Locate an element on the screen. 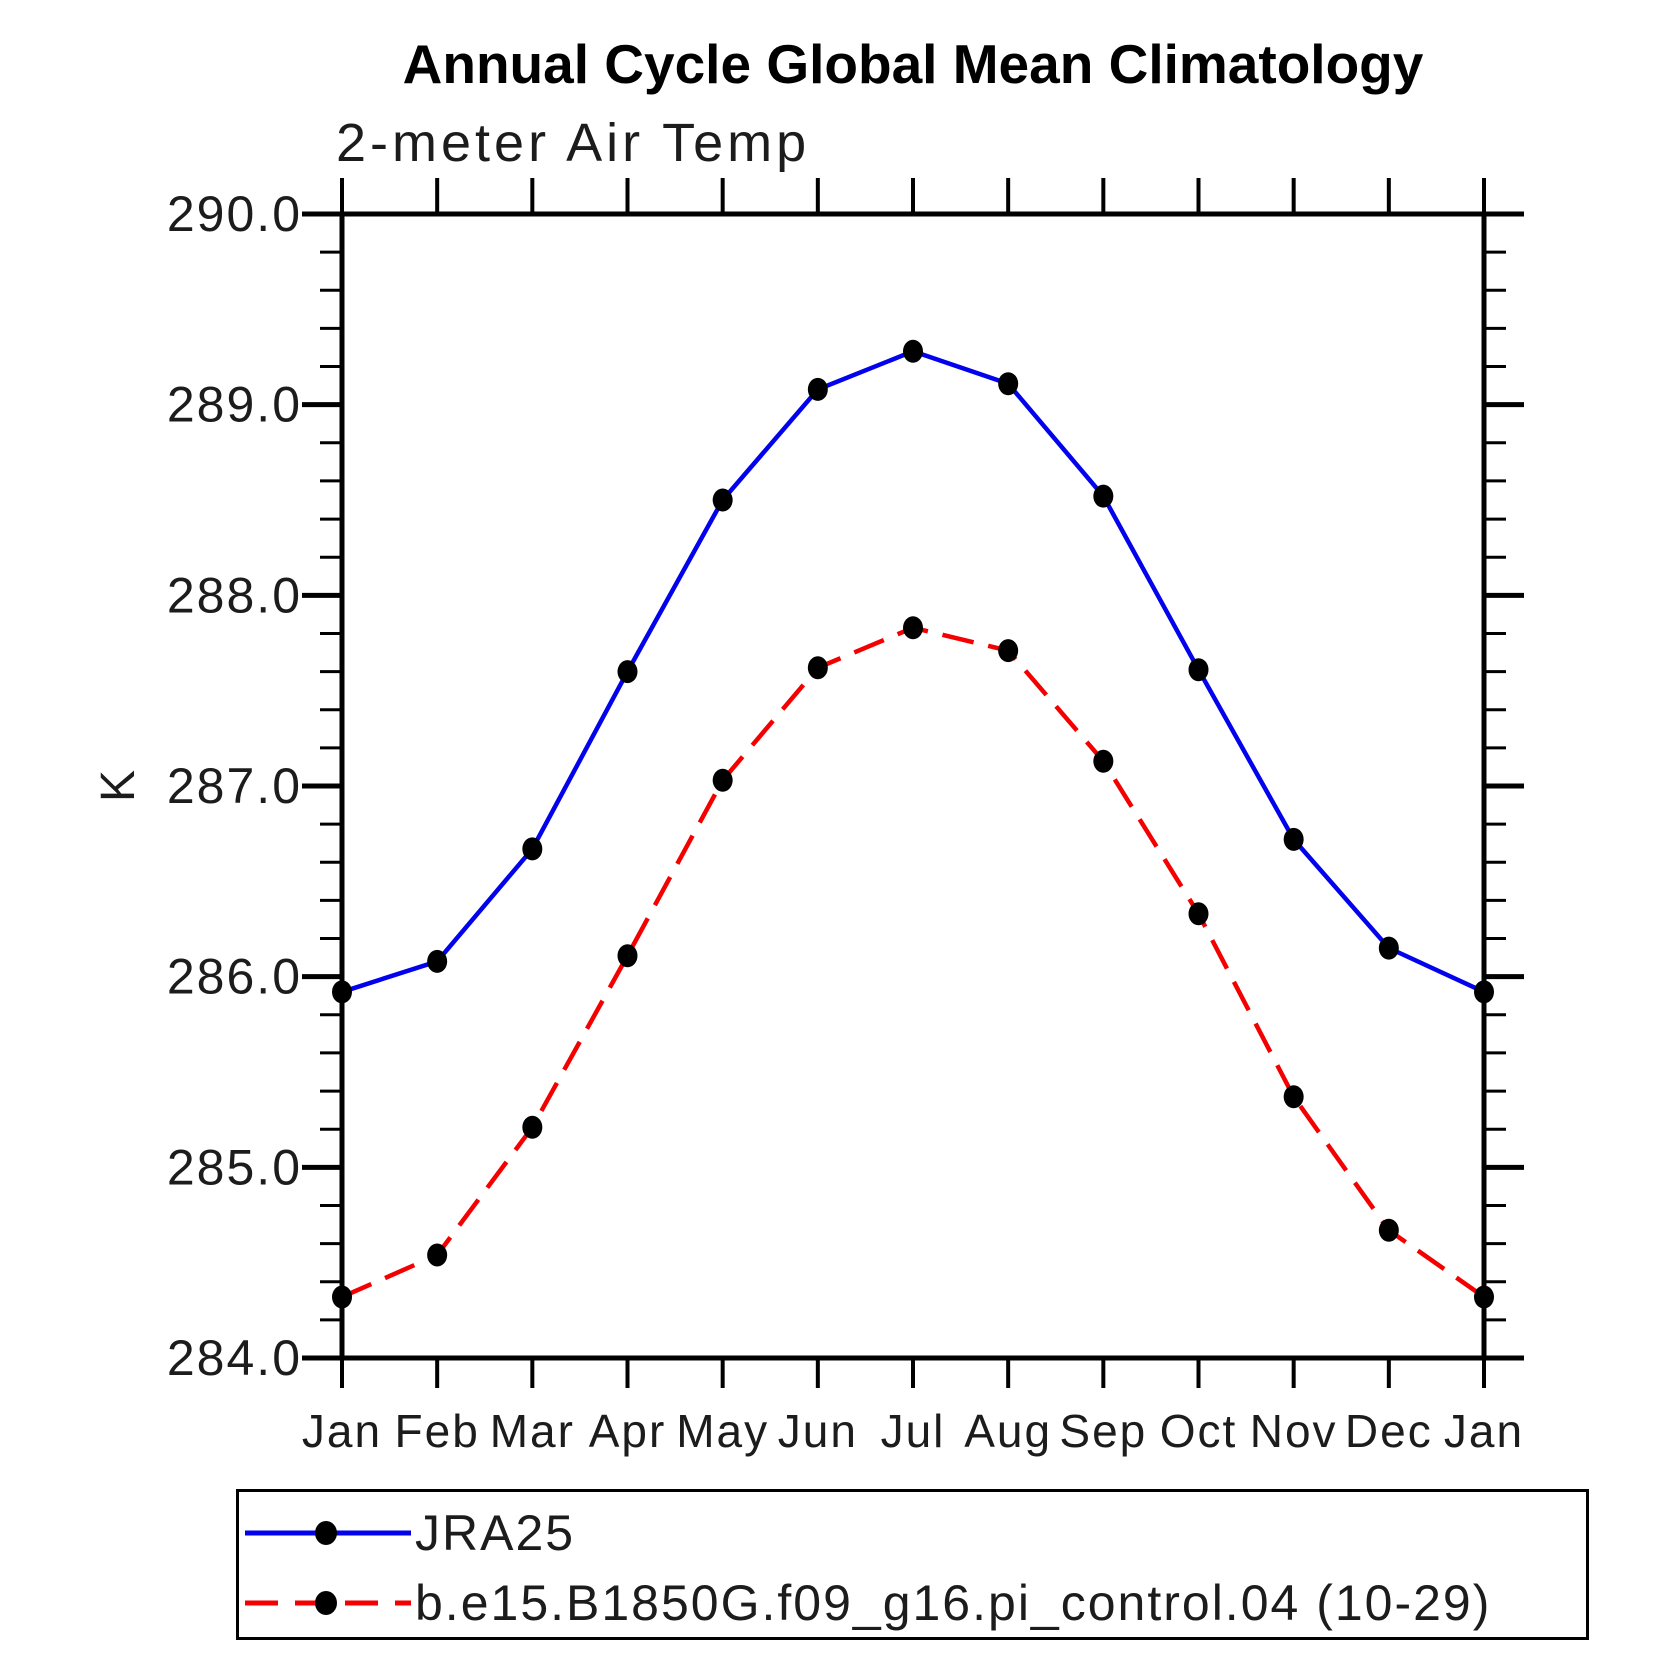 This screenshot has height=1680, width=1680. x-tick-label: Oct is located at coordinates (1199, 1431).